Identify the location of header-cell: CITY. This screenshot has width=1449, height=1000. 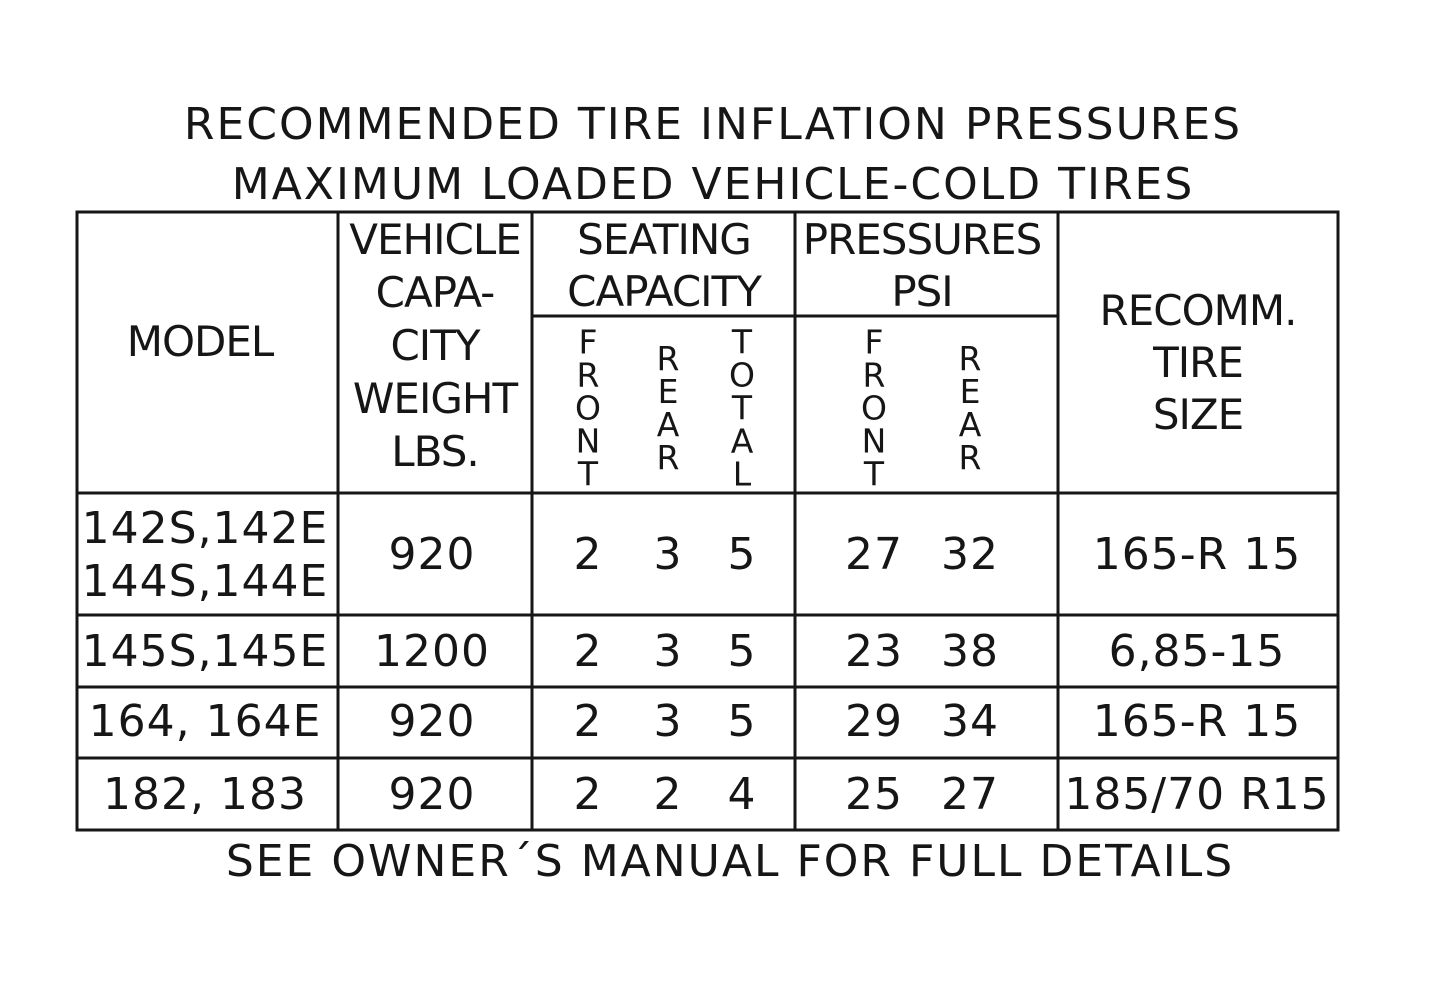
(435, 345).